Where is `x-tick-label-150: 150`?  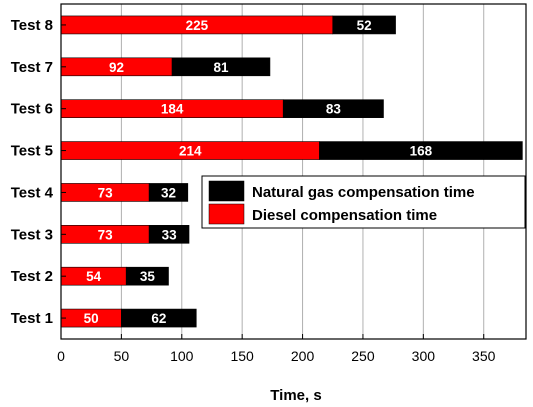 x-tick-label-150: 150 is located at coordinates (242, 356).